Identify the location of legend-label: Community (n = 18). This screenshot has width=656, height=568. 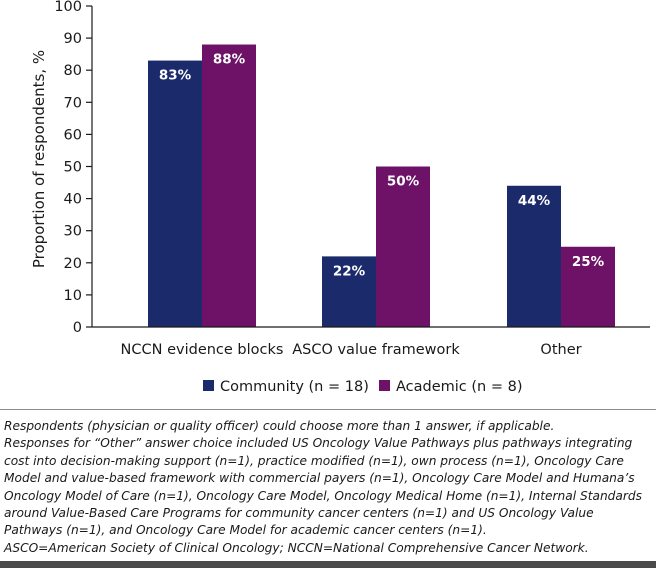
(294, 387).